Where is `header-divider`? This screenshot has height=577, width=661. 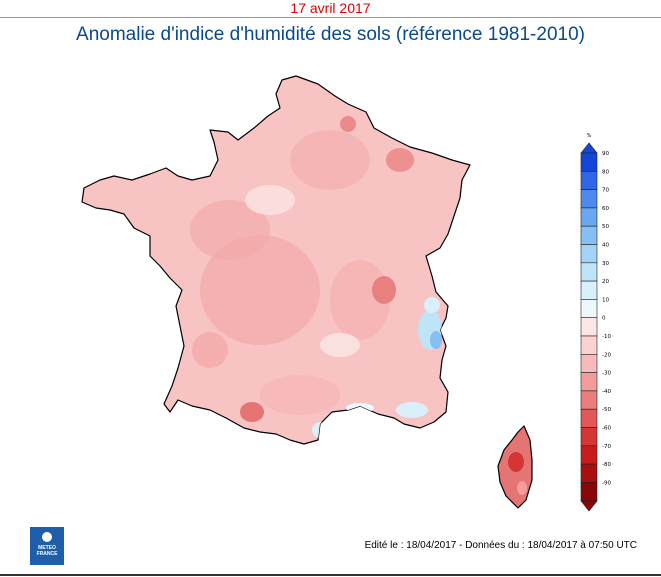
header-divider is located at coordinates (330, 17).